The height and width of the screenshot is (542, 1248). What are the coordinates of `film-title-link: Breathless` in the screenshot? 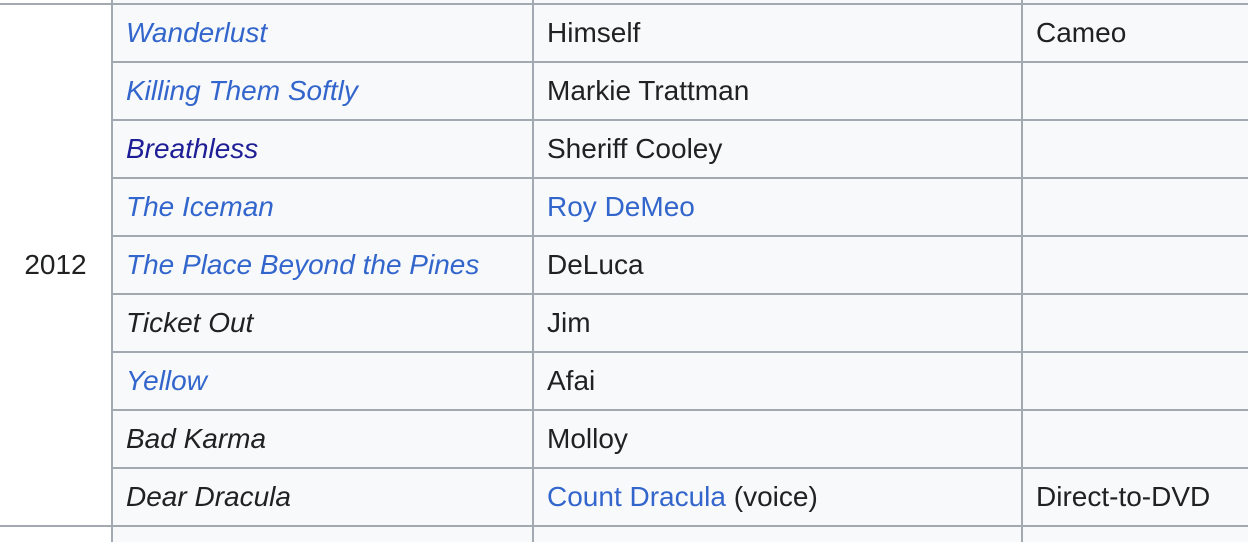 It's located at (192, 149).